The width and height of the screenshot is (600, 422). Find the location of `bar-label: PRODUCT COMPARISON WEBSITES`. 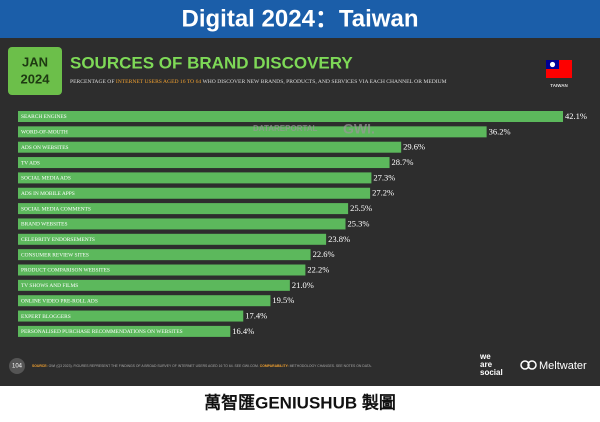

bar-label: PRODUCT COMPARISON WEBSITES is located at coordinates (65, 271).